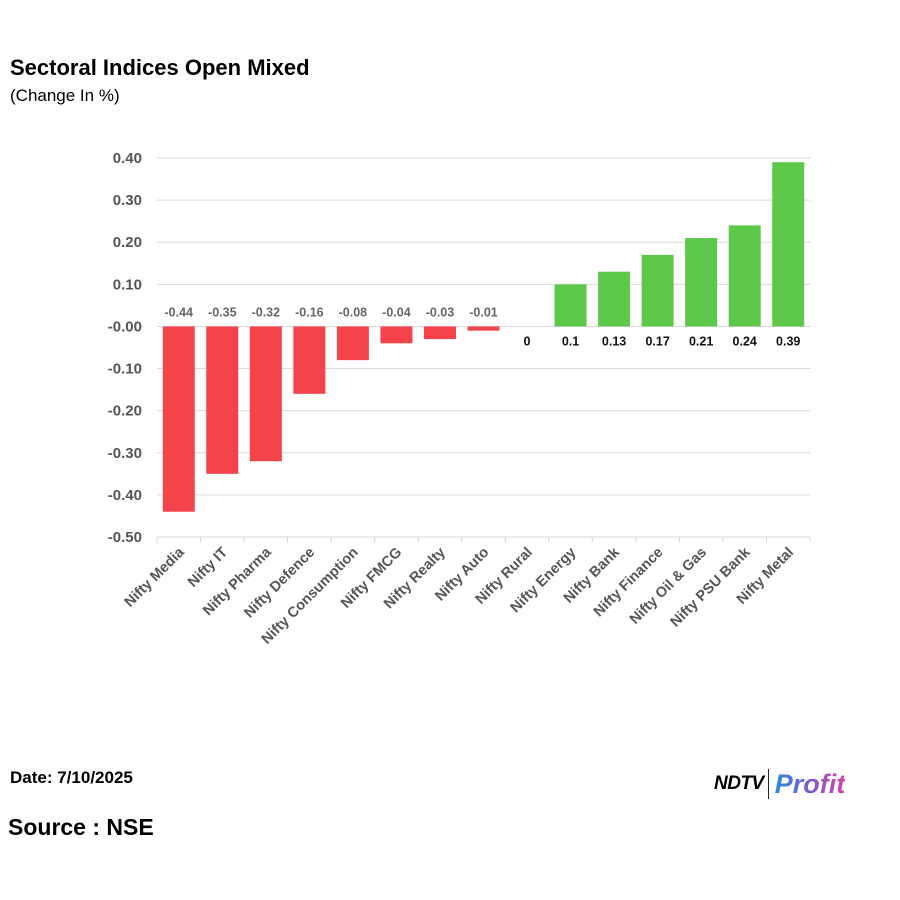 This screenshot has width=900, height=900. I want to click on data-label: -0.44, so click(179, 312).